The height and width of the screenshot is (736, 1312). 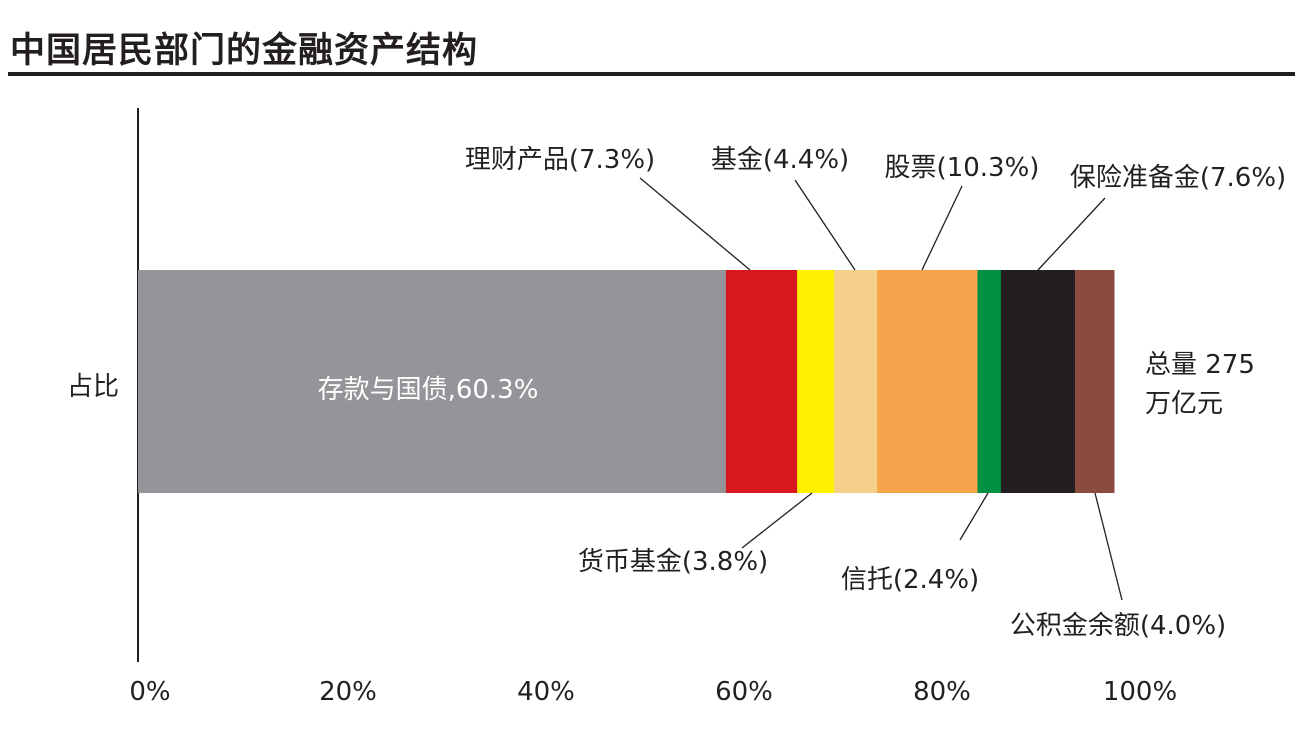 I want to click on x-tick-label: 60%, so click(x=744, y=692).